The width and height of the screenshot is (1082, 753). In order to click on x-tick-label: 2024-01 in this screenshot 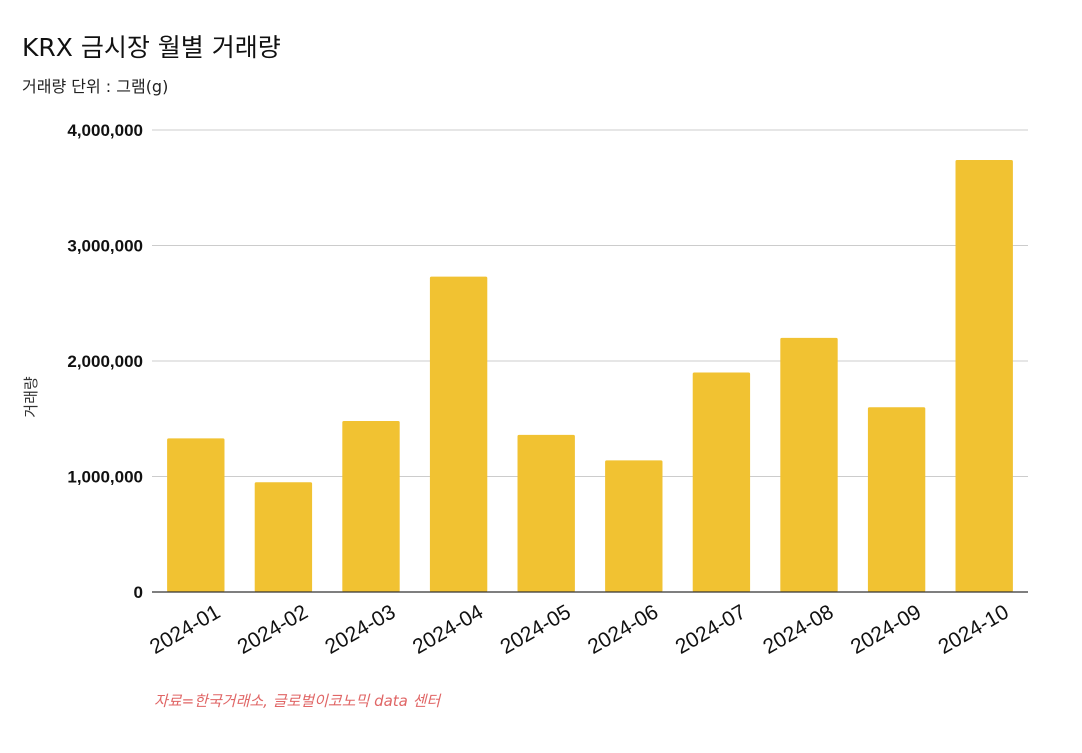, I will do `click(185, 629)`.